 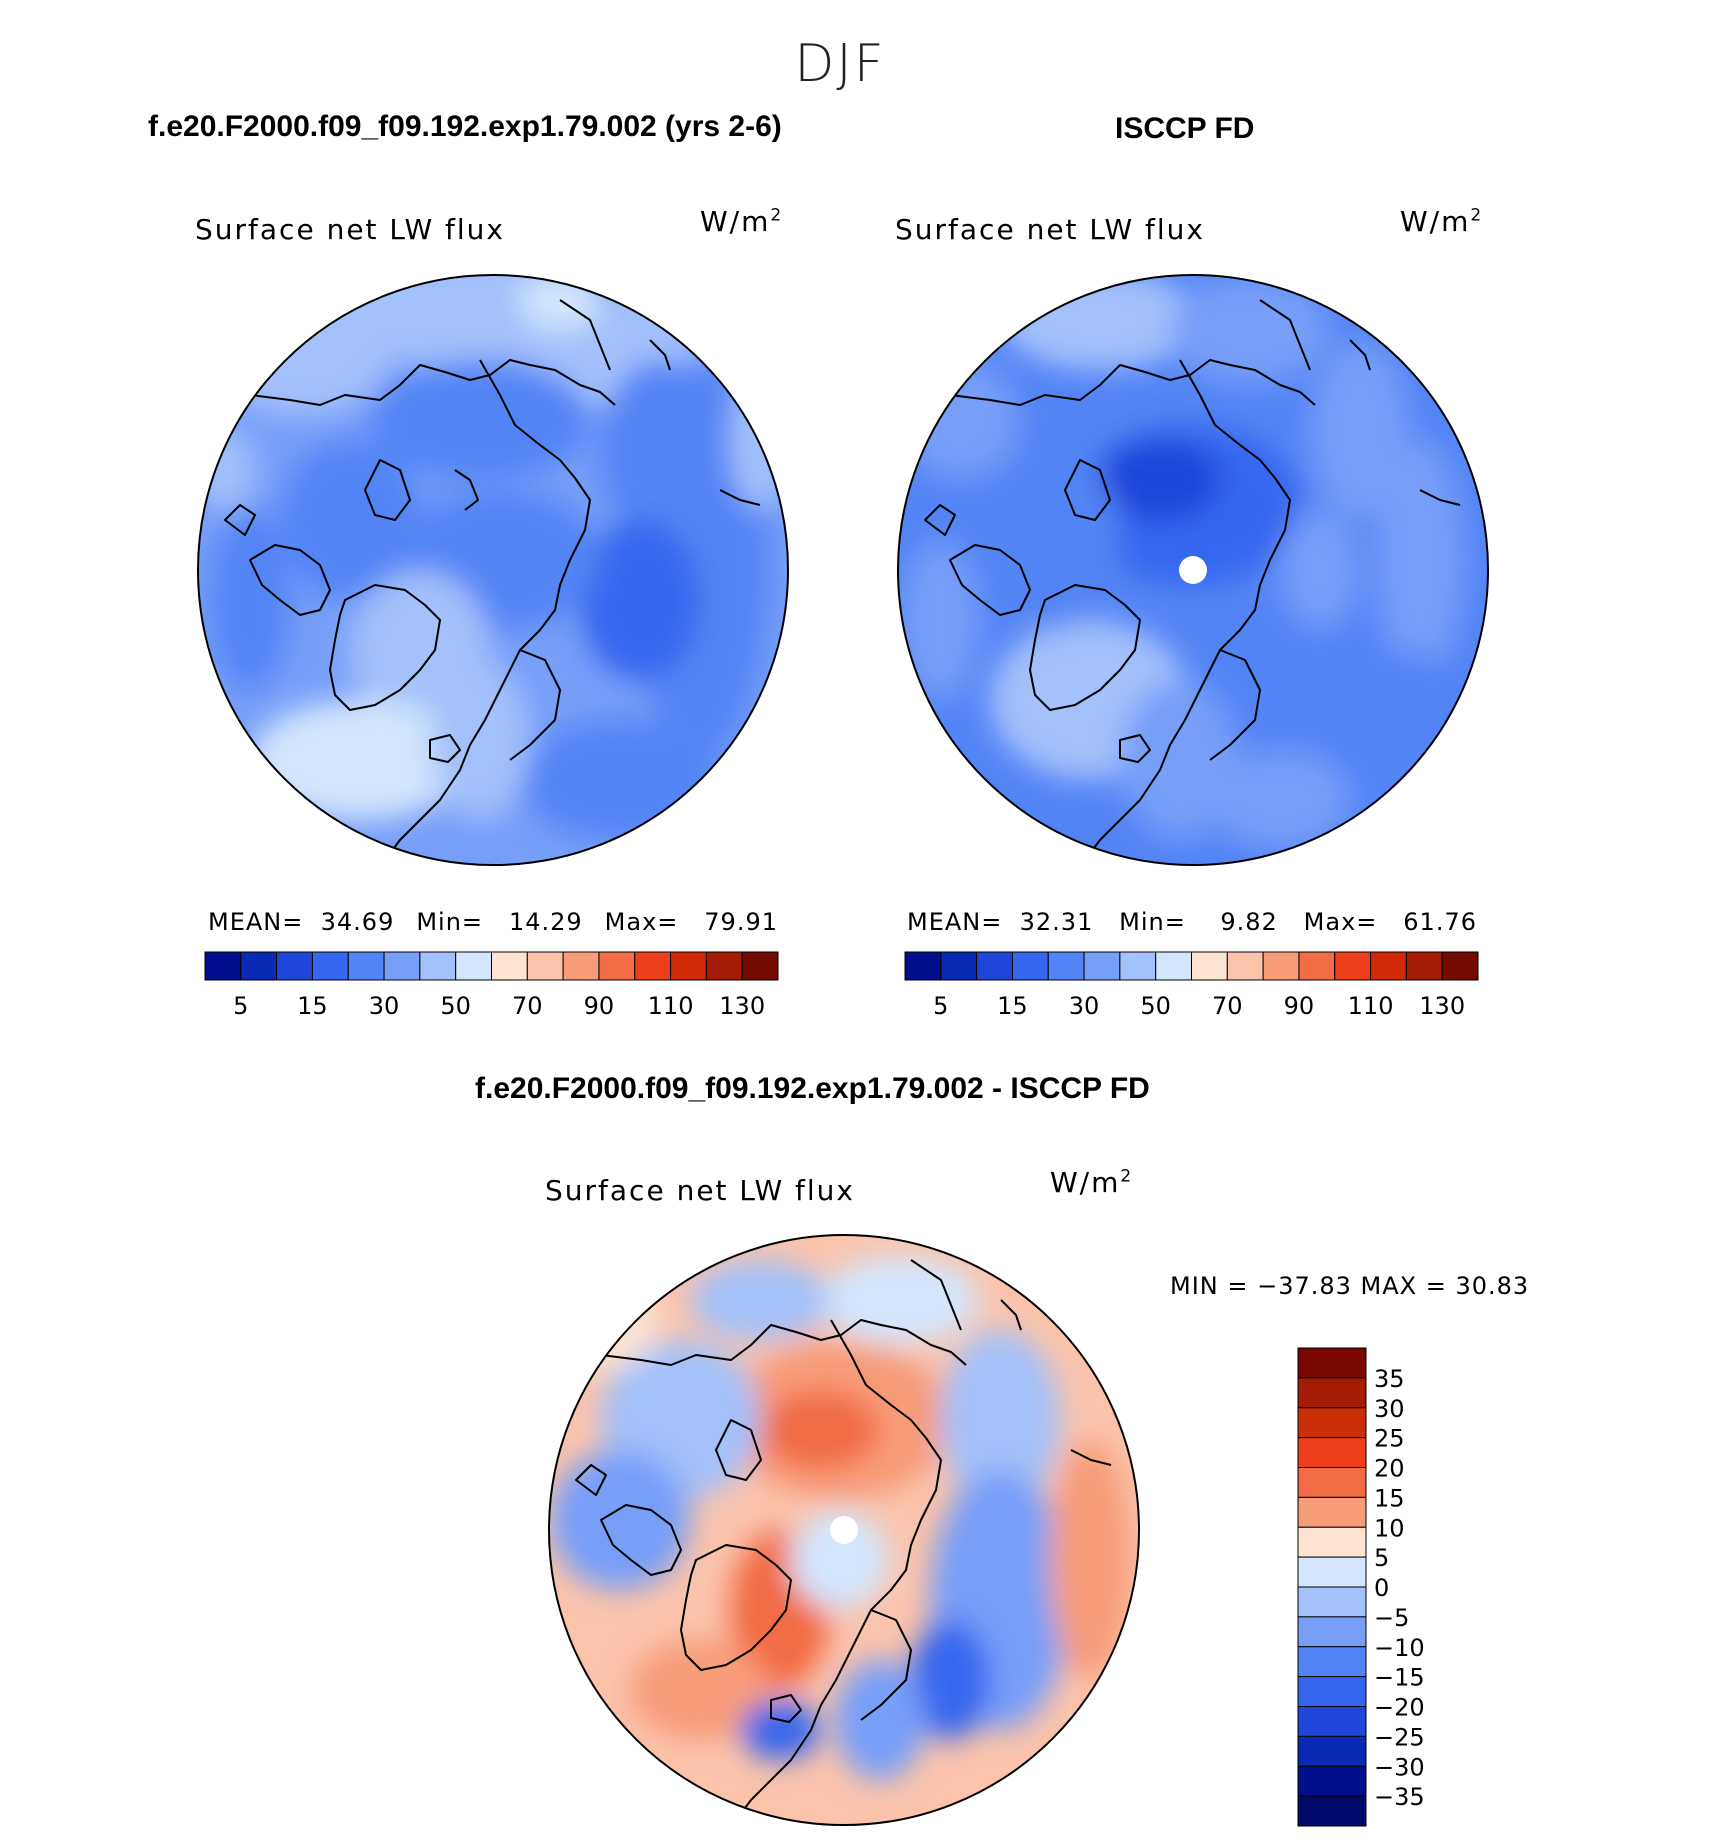 I want to click on obs-colorbar-tick-label: 90, so click(x=1299, y=1006).